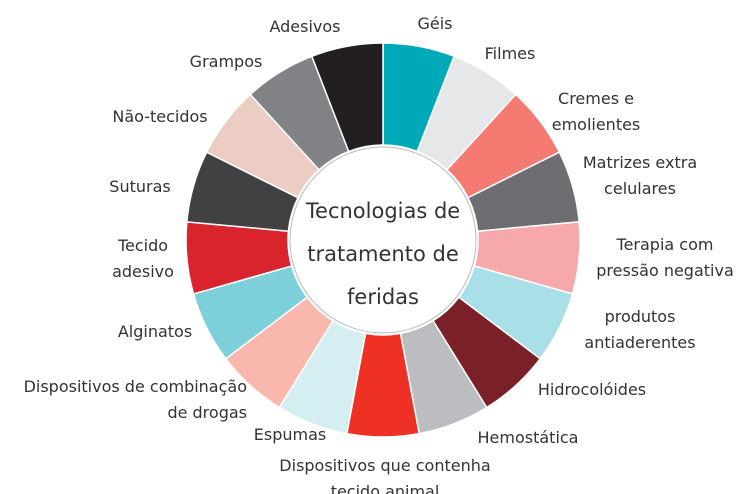 This screenshot has height=494, width=748. Describe the element at coordinates (143, 271) in the screenshot. I see `segment-label: adesivo` at that location.